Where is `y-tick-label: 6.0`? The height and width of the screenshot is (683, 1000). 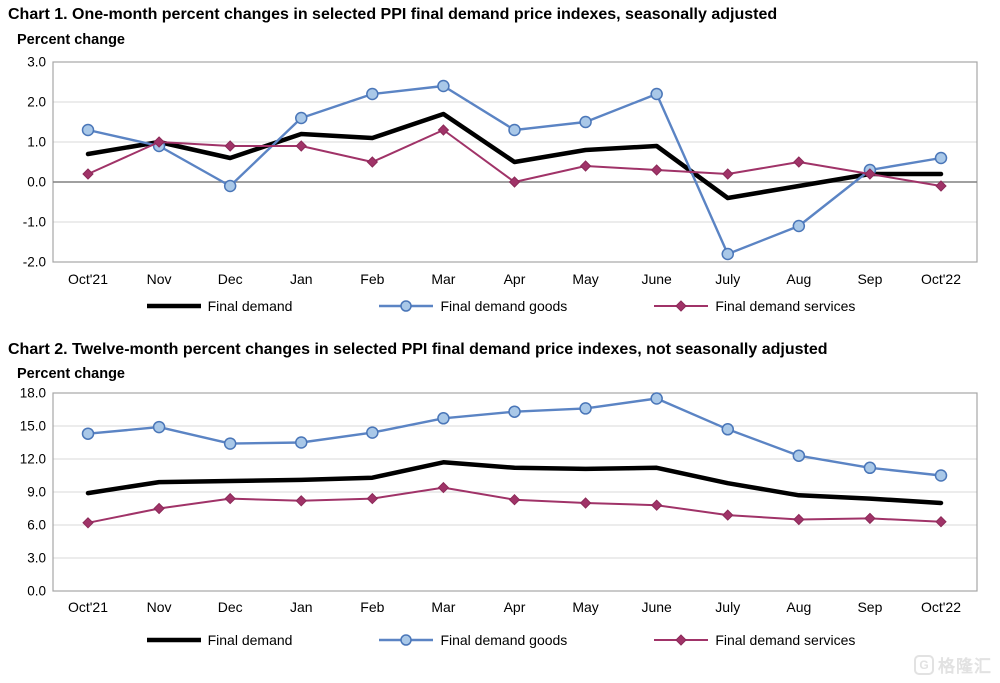 y-tick-label: 6.0 is located at coordinates (36, 525).